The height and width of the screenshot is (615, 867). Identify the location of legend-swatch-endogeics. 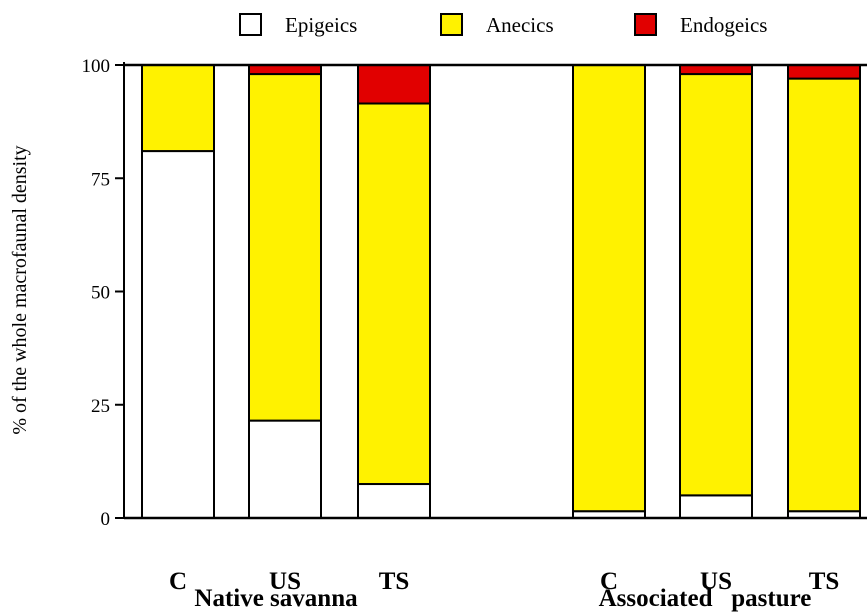
(645, 24).